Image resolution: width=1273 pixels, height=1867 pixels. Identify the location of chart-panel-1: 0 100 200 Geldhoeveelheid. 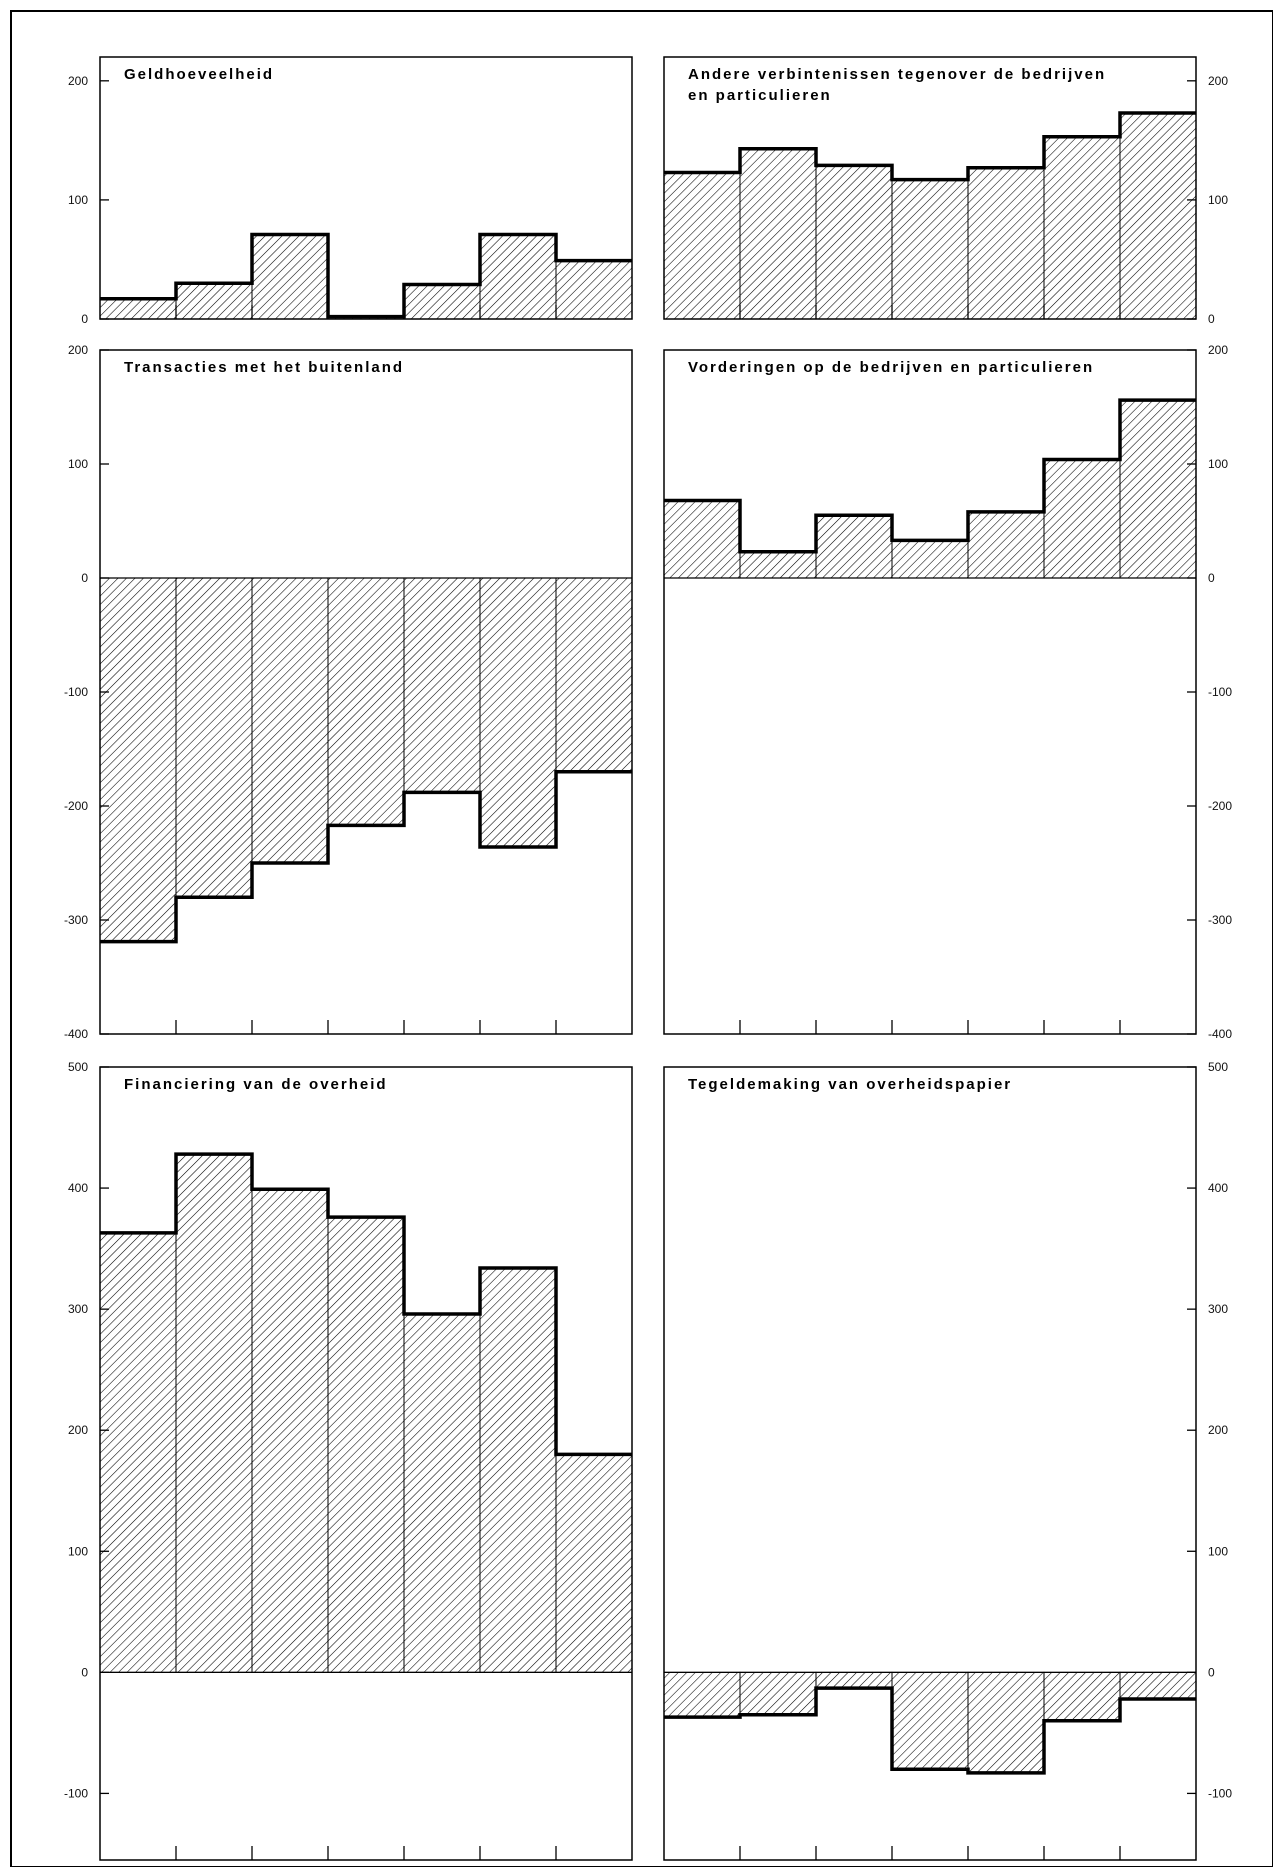
(350, 191).